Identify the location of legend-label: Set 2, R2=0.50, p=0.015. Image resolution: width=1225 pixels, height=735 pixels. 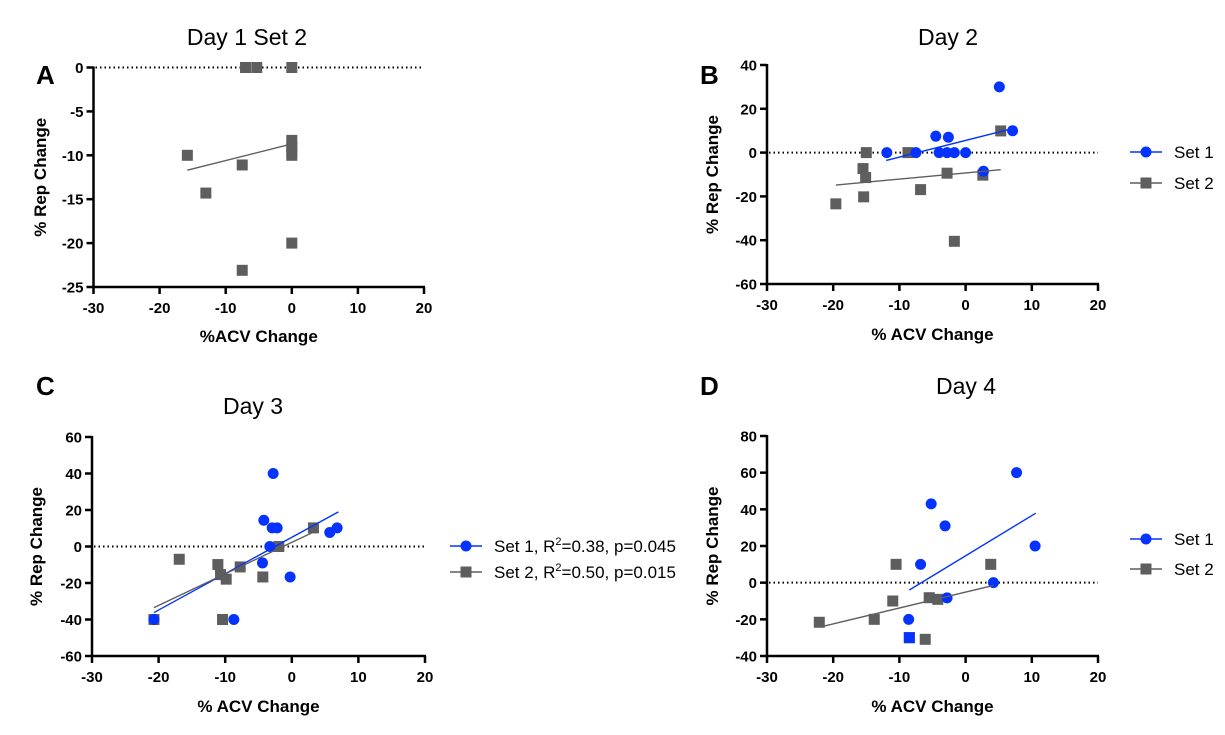
(585, 572).